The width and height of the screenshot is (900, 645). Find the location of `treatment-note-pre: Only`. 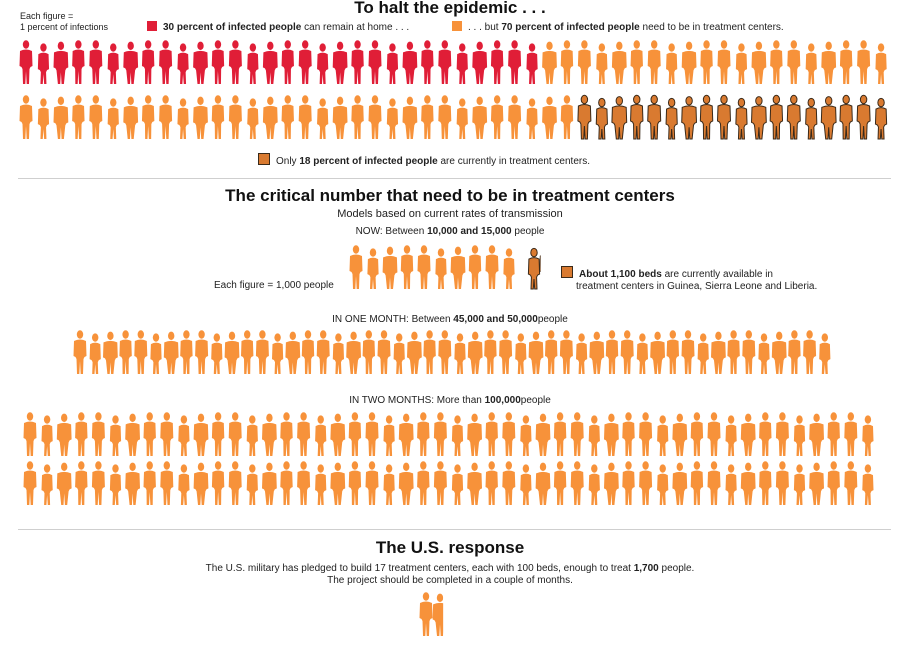

treatment-note-pre: Only is located at coordinates (286, 161).